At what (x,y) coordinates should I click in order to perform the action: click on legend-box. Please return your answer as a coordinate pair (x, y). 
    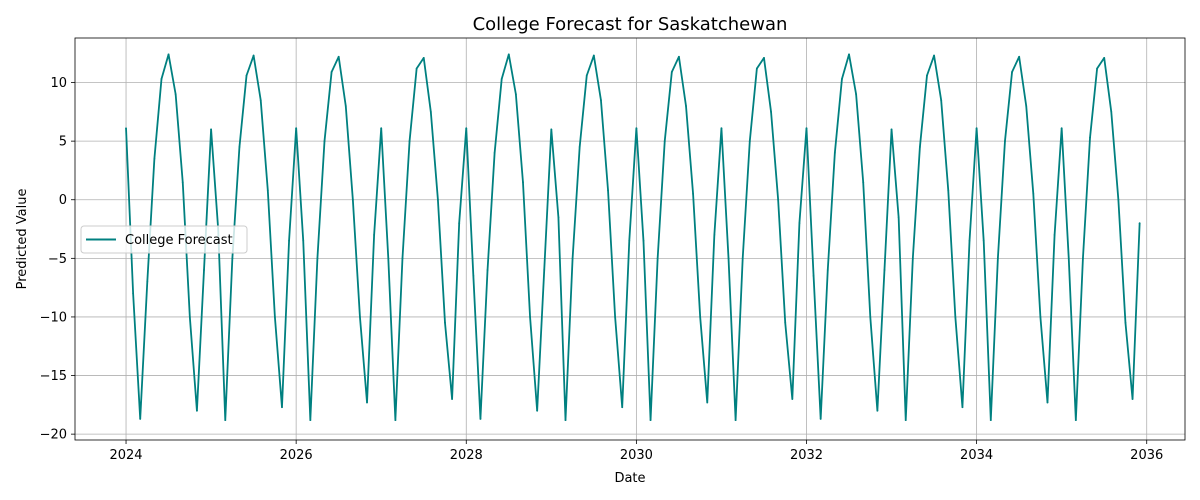
    Looking at the image, I should click on (164, 239).